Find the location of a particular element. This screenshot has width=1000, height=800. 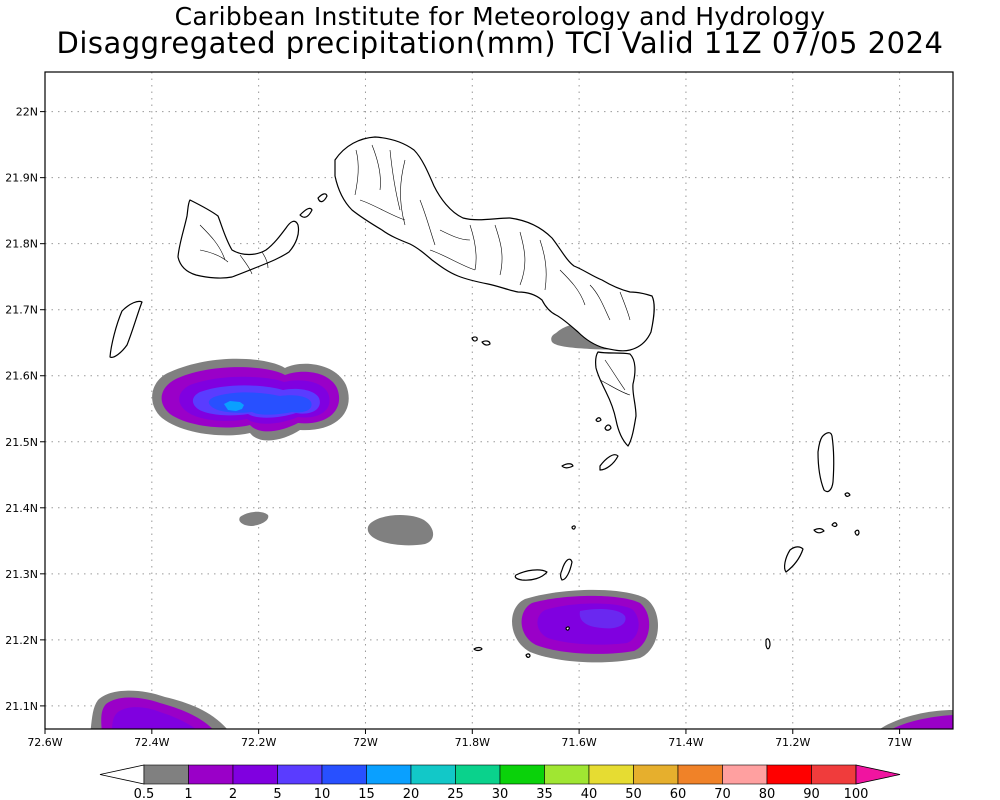

legend-label: 35 is located at coordinates (544, 793).